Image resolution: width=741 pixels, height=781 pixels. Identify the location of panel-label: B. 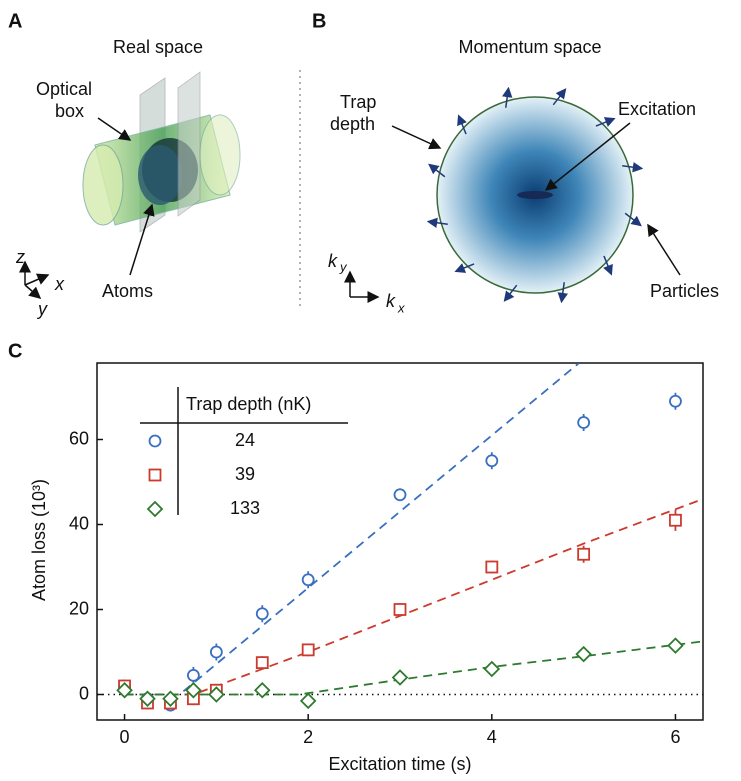
(319, 21).